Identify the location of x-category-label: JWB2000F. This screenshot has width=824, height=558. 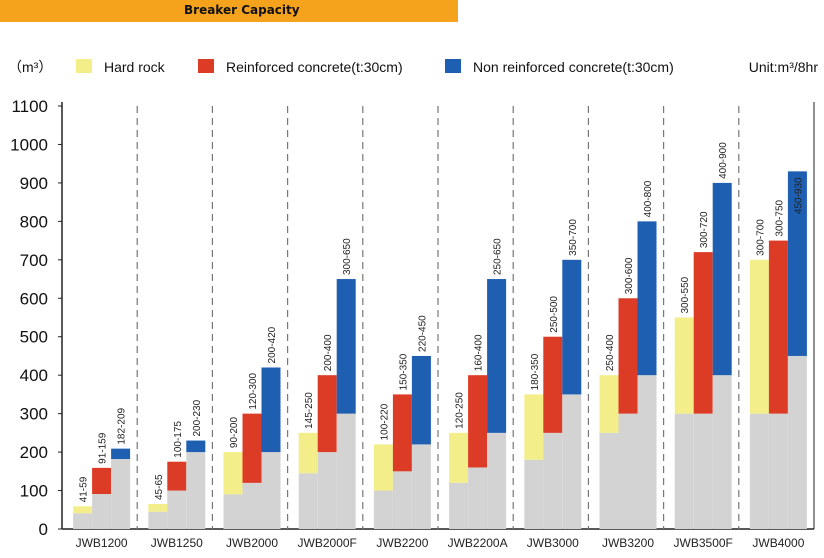
(327, 543).